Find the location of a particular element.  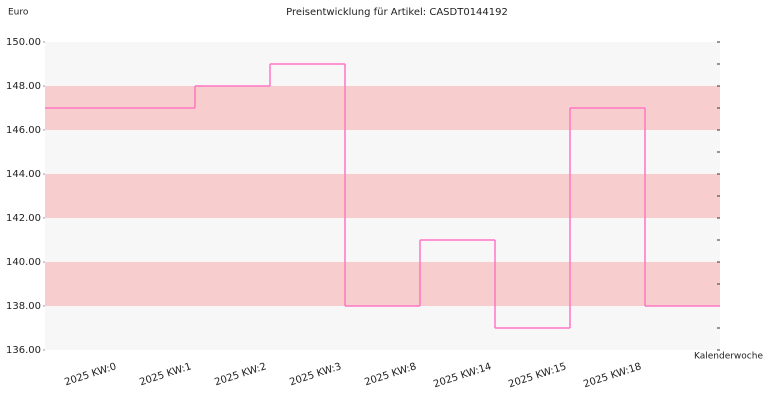

x-tick-label: 2025 KW:15 is located at coordinates (537, 375).